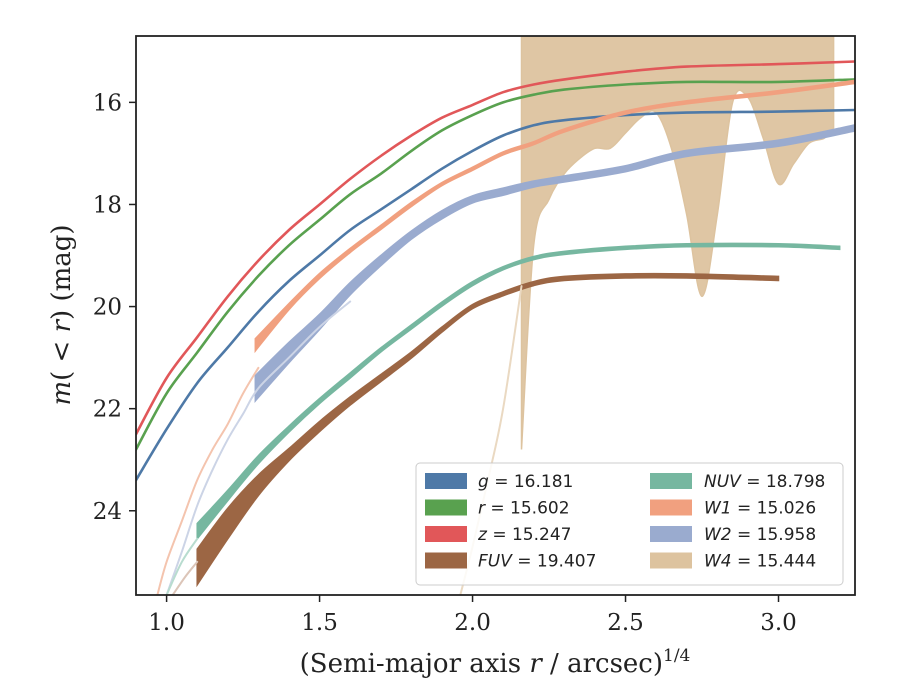 The height and width of the screenshot is (700, 900). Describe the element at coordinates (524, 509) in the screenshot. I see `legend-label-r-15-602: r = 15.602` at that location.